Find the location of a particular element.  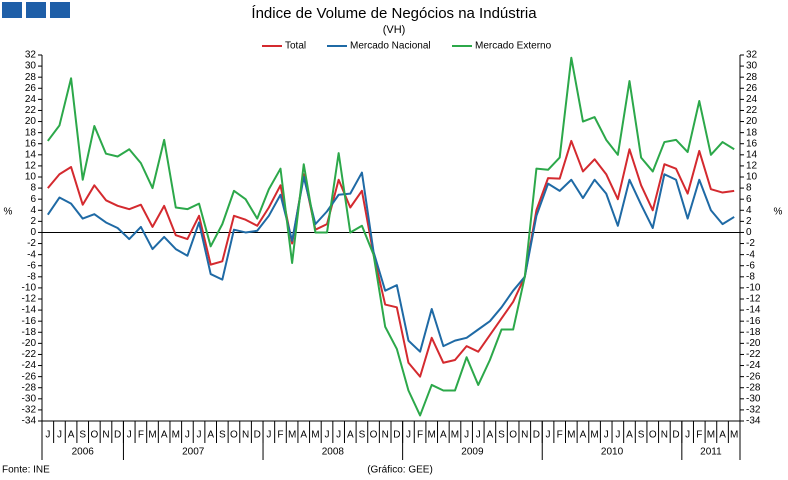

y2-tick-label: 8 is located at coordinates (749, 188).